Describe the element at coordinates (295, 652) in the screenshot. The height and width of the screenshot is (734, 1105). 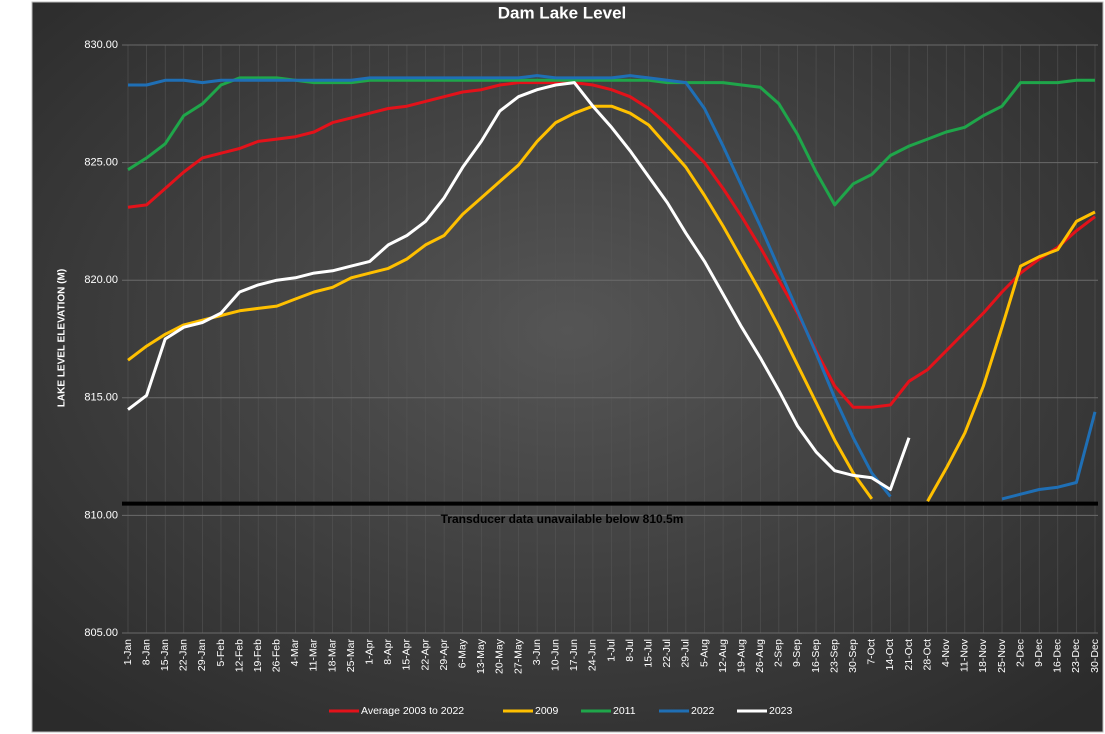
I see `x-tick-label: 4-Mar` at that location.